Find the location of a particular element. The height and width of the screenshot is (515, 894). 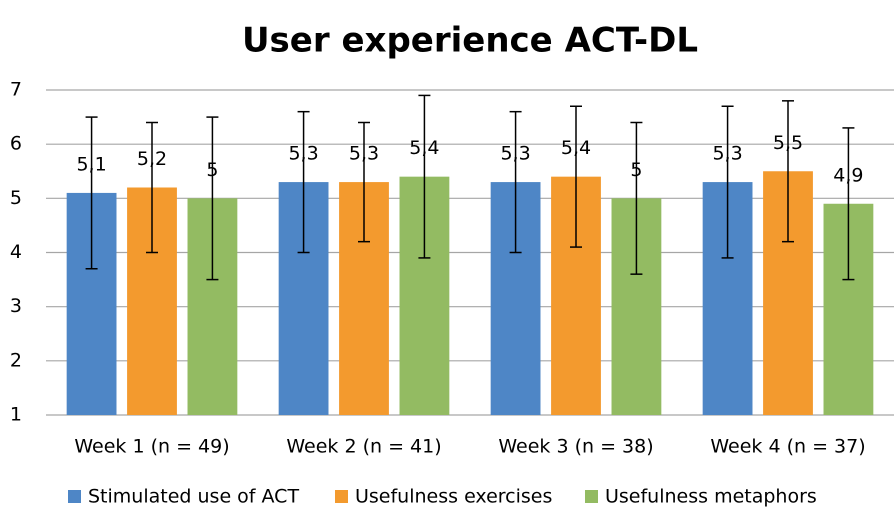

legend-label: Usefulness exercises is located at coordinates (453, 497).